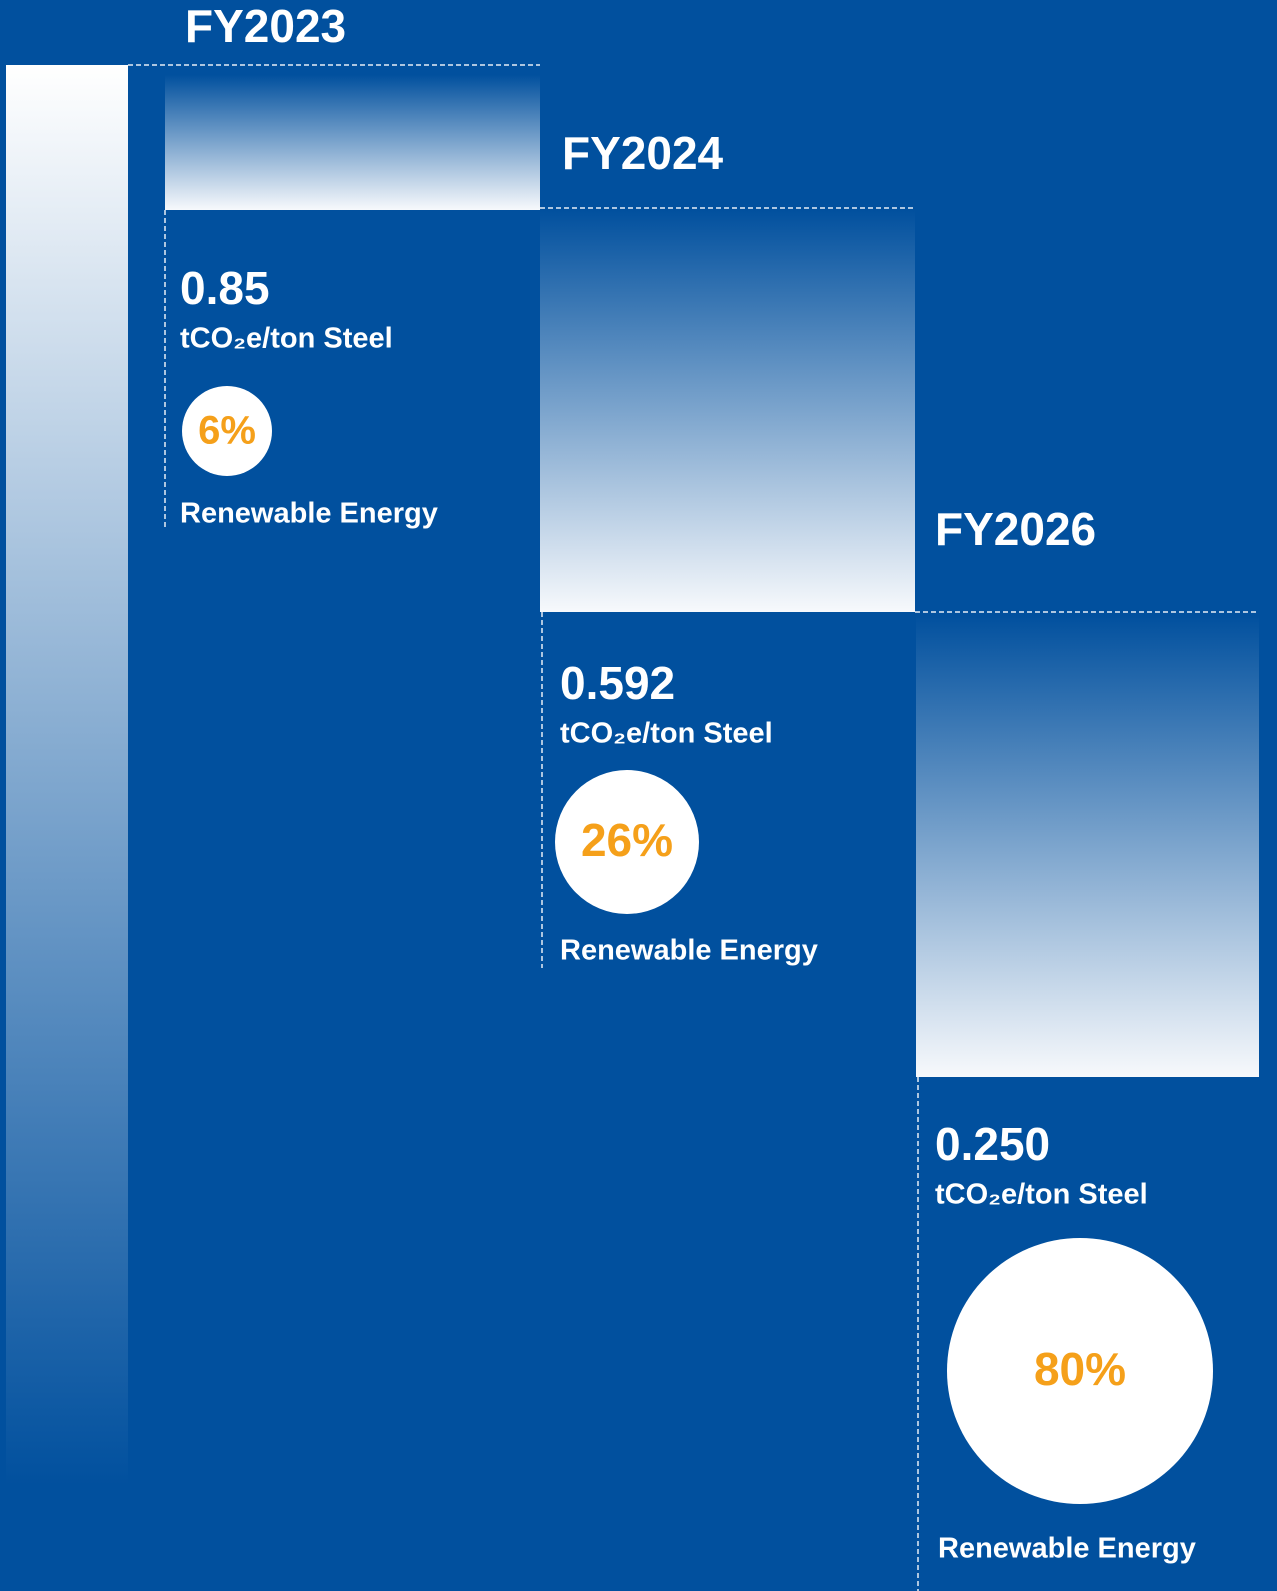 This screenshot has height=1591, width=1277. Describe the element at coordinates (265, 26) in the screenshot. I see `year-label: FY2023` at that location.